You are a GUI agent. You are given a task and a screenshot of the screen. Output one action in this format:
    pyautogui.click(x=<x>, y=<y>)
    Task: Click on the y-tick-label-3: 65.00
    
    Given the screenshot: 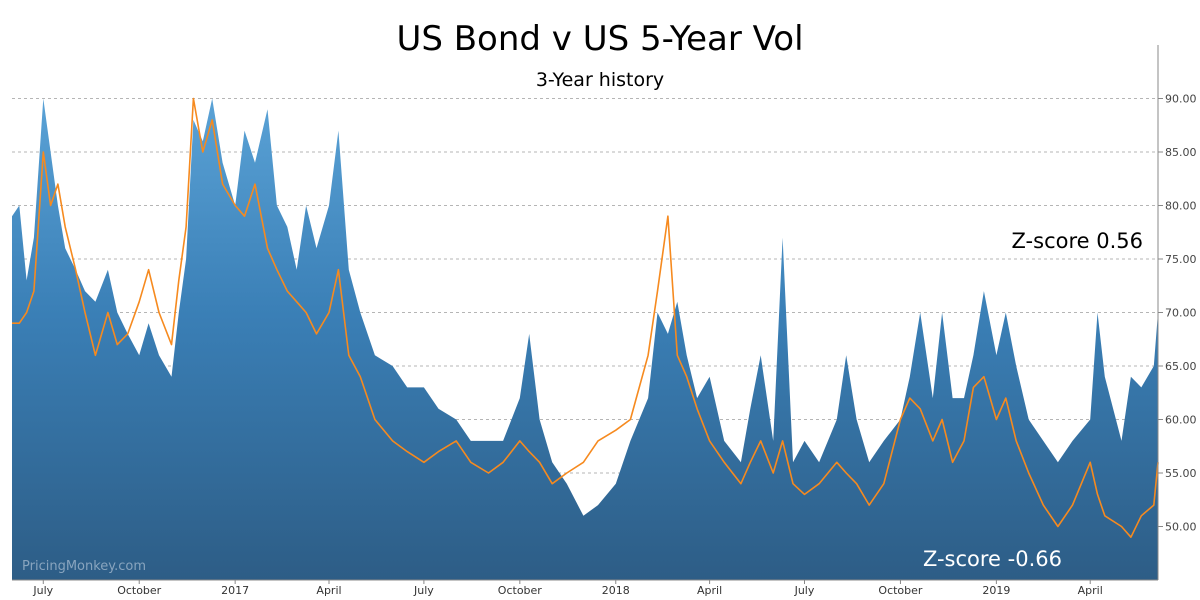 What is the action you would take?
    pyautogui.click(x=1181, y=366)
    